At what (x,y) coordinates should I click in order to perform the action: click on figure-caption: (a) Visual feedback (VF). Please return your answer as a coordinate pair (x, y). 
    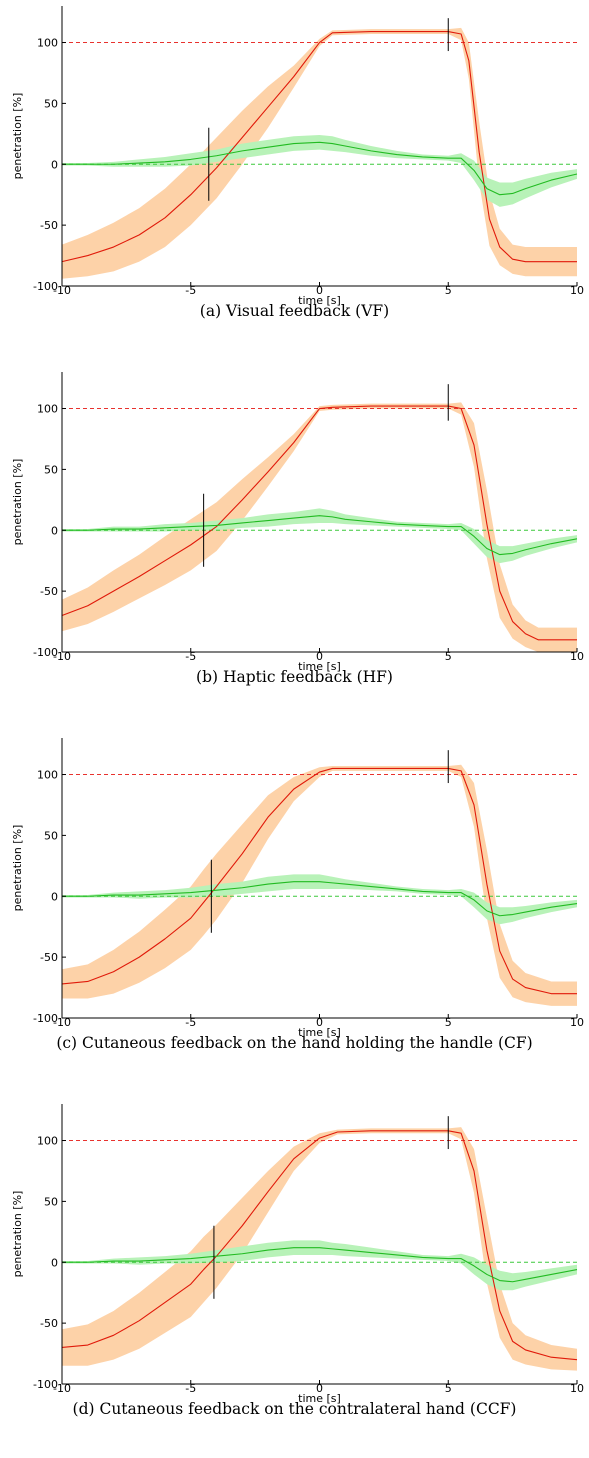
    Looking at the image, I should click on (294, 311).